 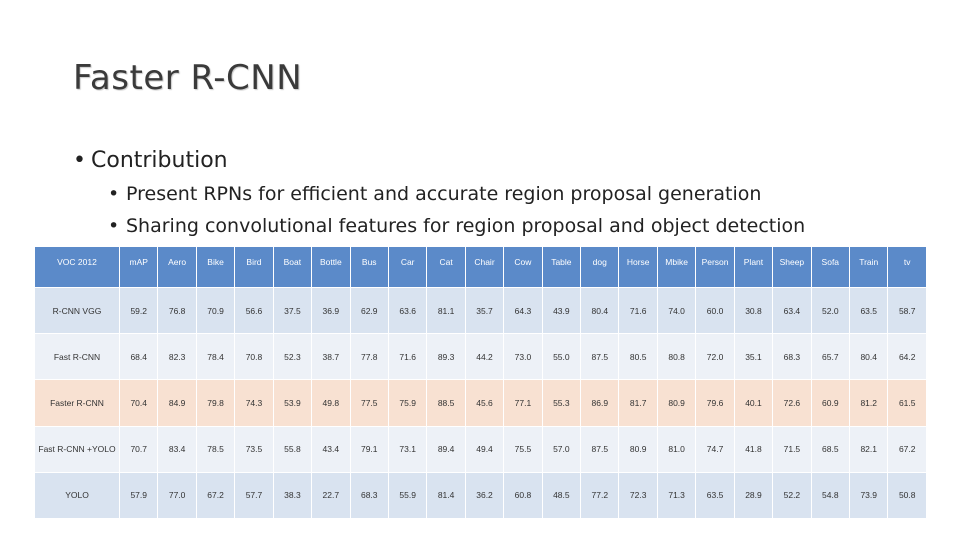 I want to click on table-cell-aero: 77.0, so click(x=177, y=495).